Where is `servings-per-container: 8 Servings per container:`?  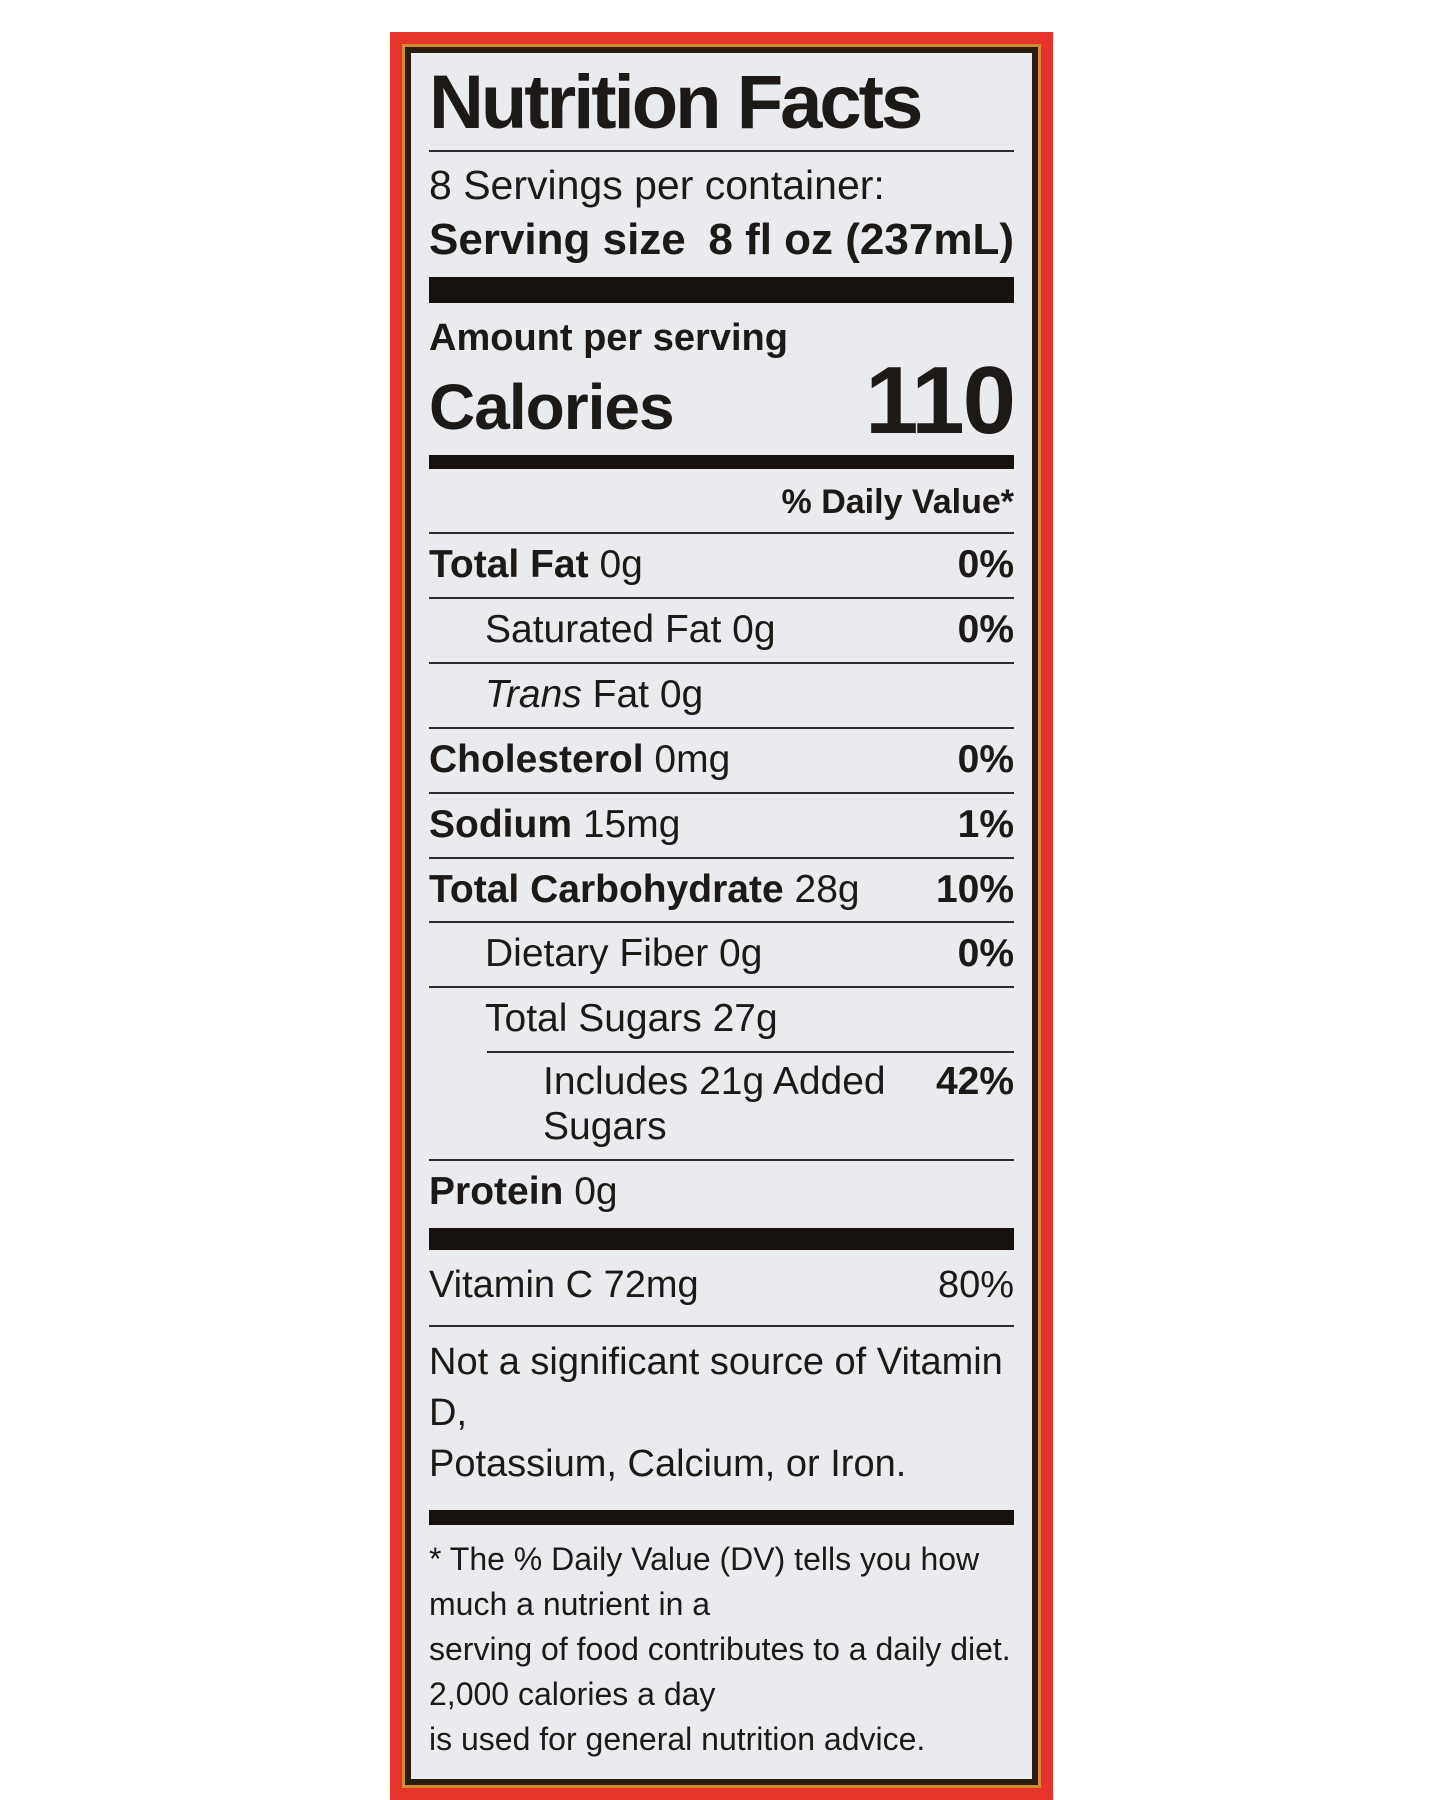 servings-per-container: 8 Servings per container: is located at coordinates (657, 184).